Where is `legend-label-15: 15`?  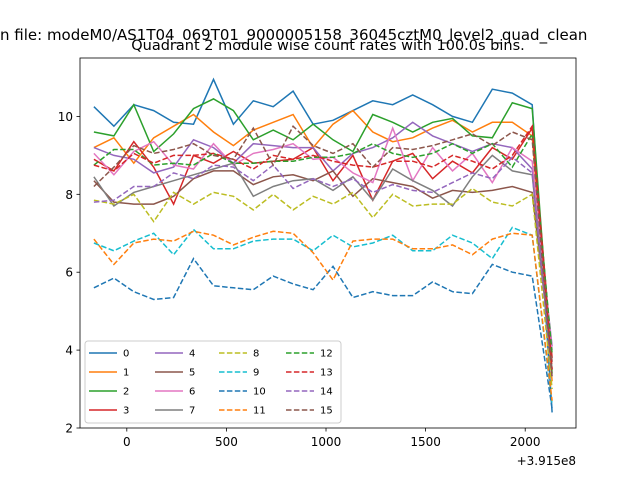
legend-label-15: 15 is located at coordinates (326, 411).